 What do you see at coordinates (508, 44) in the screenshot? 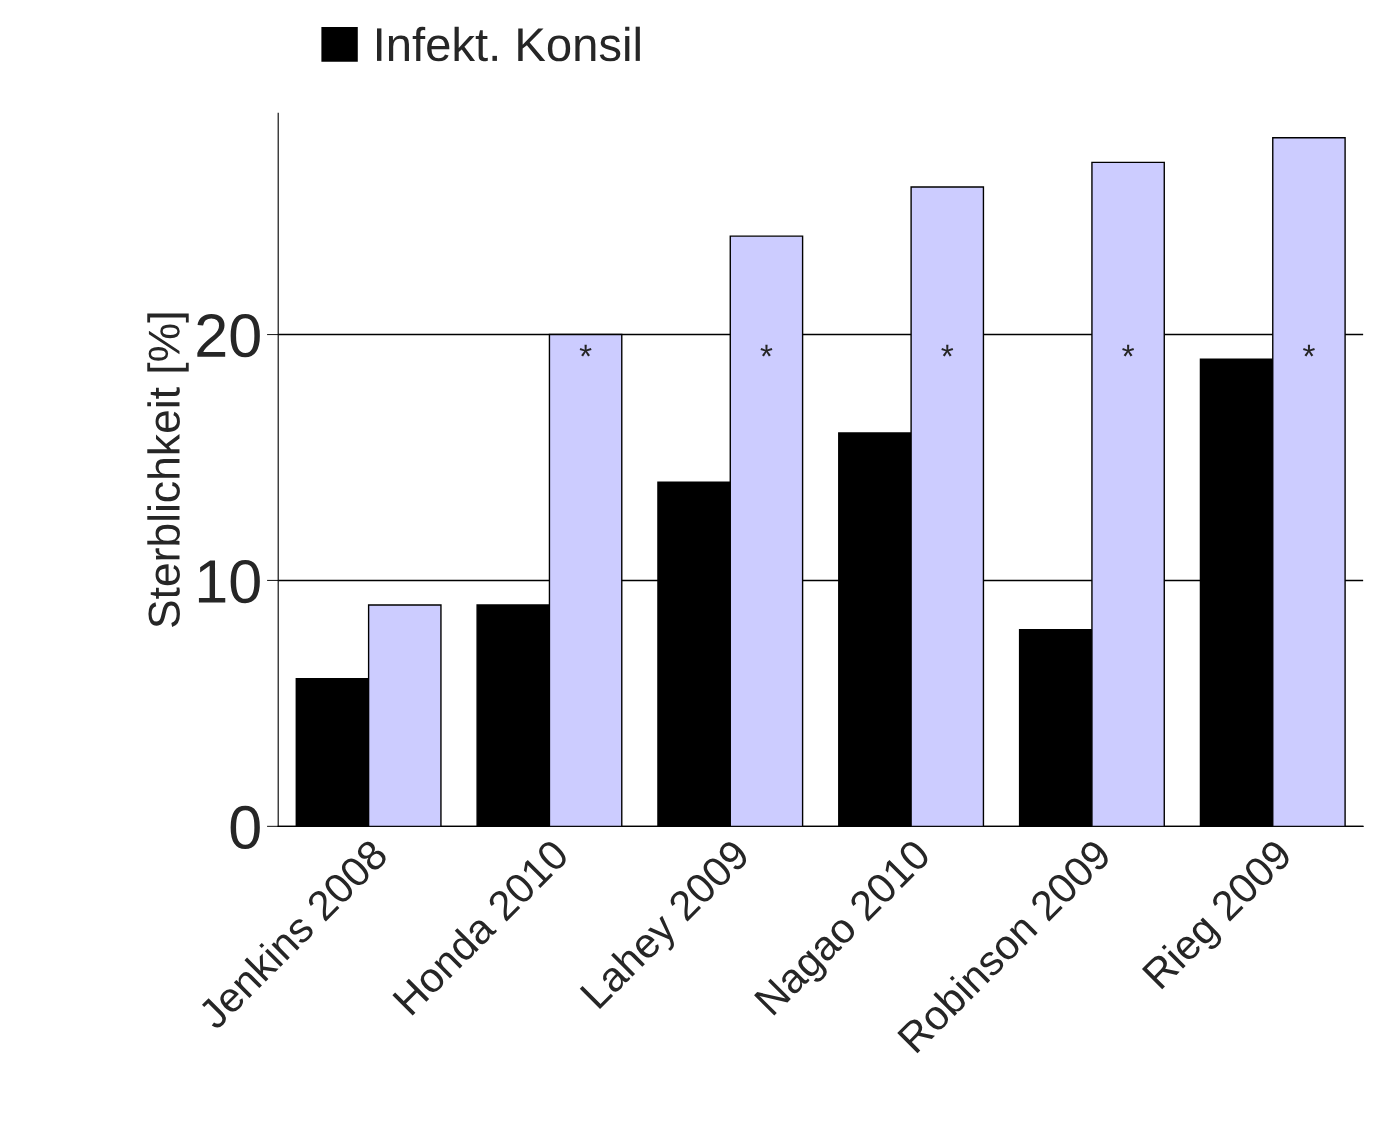
I see `legend-label: Infekt. Konsil` at bounding box center [508, 44].